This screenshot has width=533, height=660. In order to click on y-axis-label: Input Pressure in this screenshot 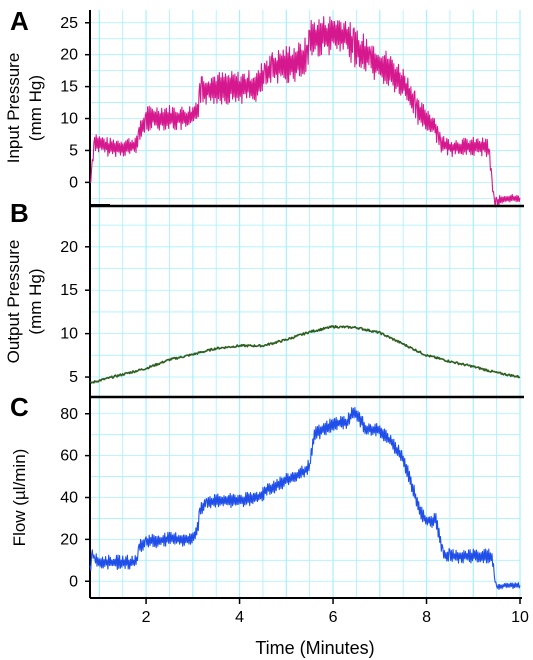, I will do `click(13, 108)`.